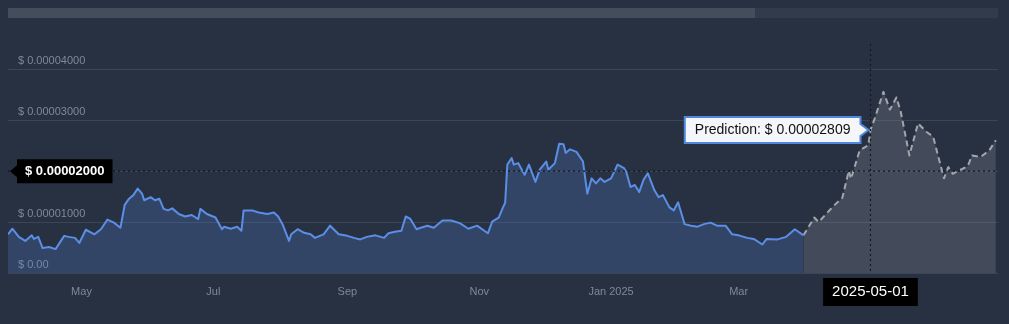 The height and width of the screenshot is (324, 1009). I want to click on y-tick-label: $ 0.00, so click(33, 264).